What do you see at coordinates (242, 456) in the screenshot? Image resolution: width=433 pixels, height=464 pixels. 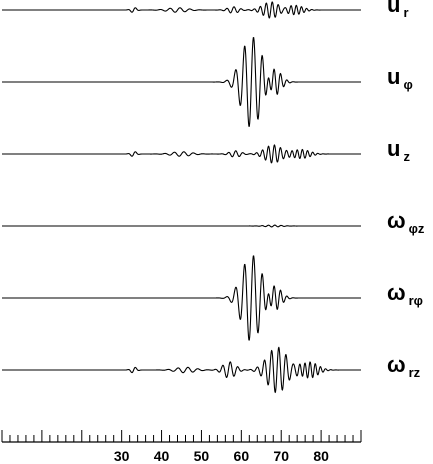 I see `x-tick-label: 60` at bounding box center [242, 456].